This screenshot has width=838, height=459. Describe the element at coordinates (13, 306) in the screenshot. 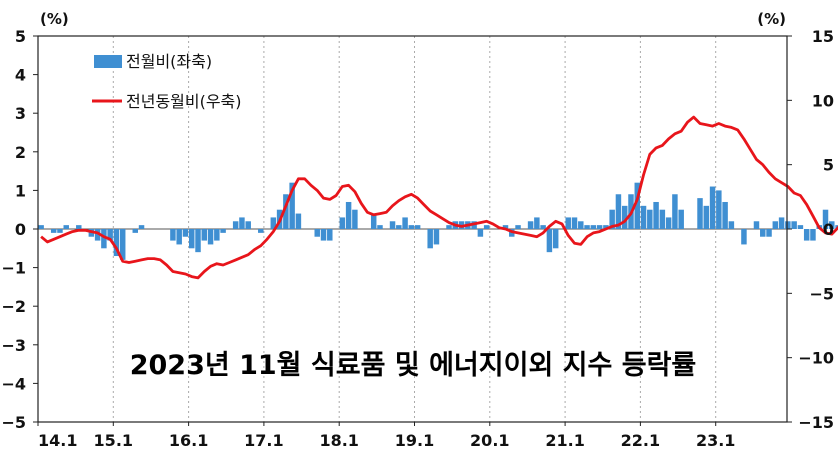

I see `left-tick-label: −2` at that location.